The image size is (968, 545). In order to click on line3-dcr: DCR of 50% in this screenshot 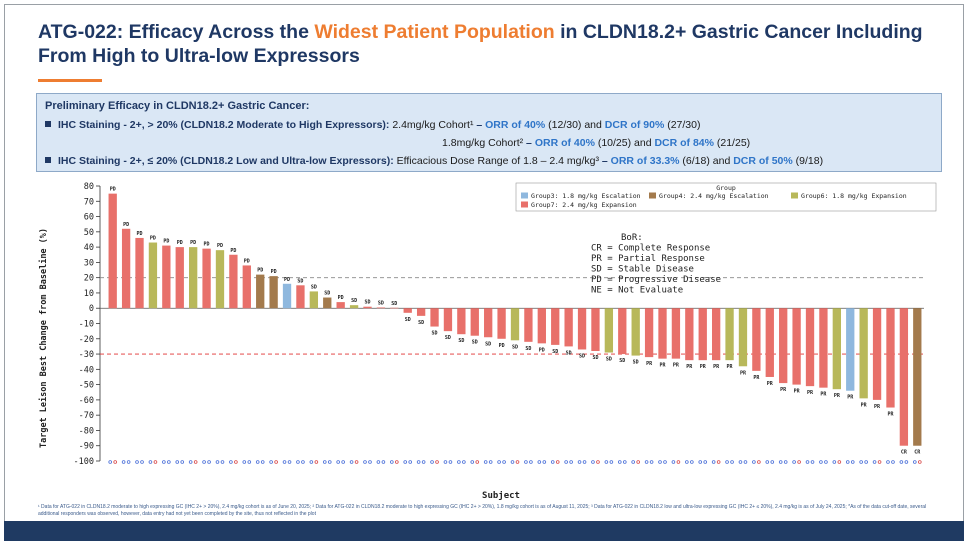, I will do `click(763, 161)`.